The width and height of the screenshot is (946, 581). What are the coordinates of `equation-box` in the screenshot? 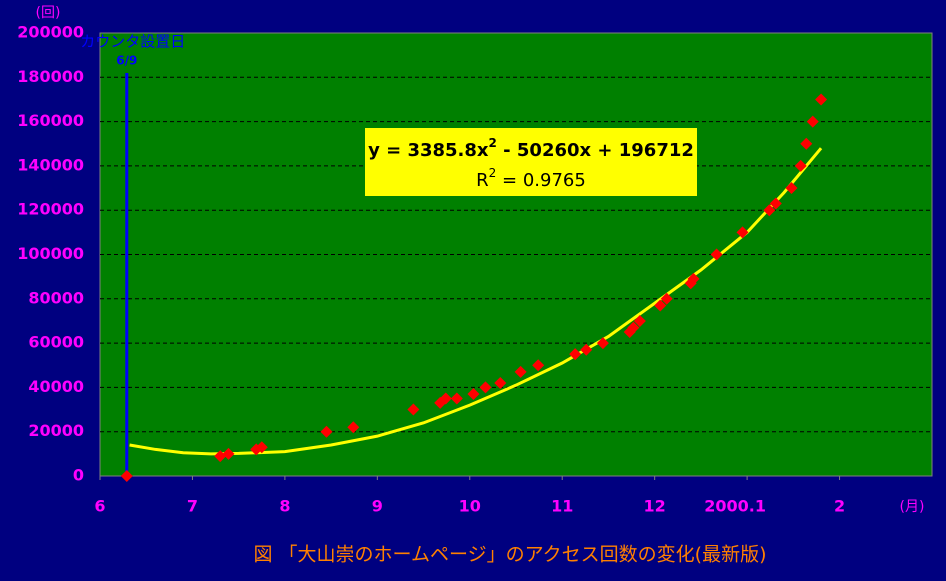 It's located at (531, 162).